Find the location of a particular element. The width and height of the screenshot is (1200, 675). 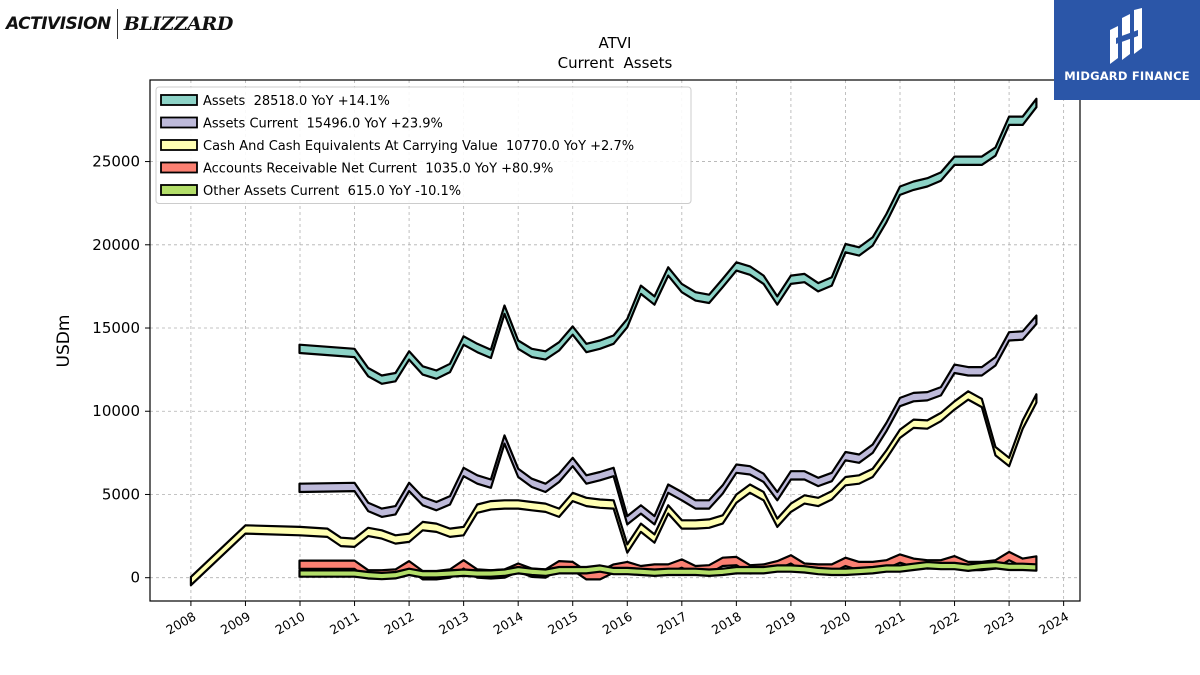

midgard-finance-text: MIDGARD FINANCE is located at coordinates (1127, 76).